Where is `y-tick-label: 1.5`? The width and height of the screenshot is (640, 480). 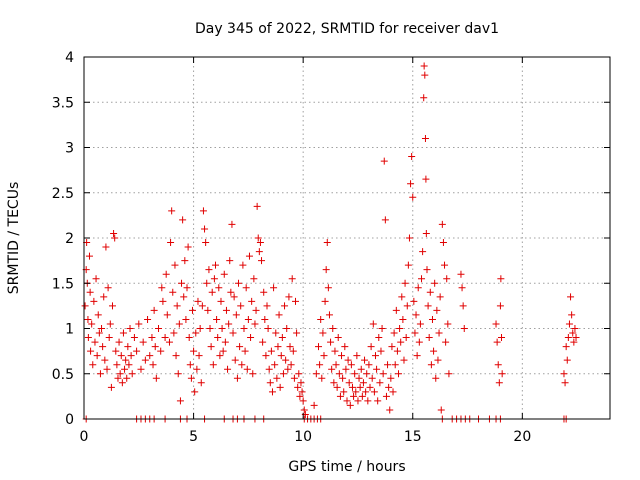
y-tick-label: 1.5 is located at coordinates (63, 284).